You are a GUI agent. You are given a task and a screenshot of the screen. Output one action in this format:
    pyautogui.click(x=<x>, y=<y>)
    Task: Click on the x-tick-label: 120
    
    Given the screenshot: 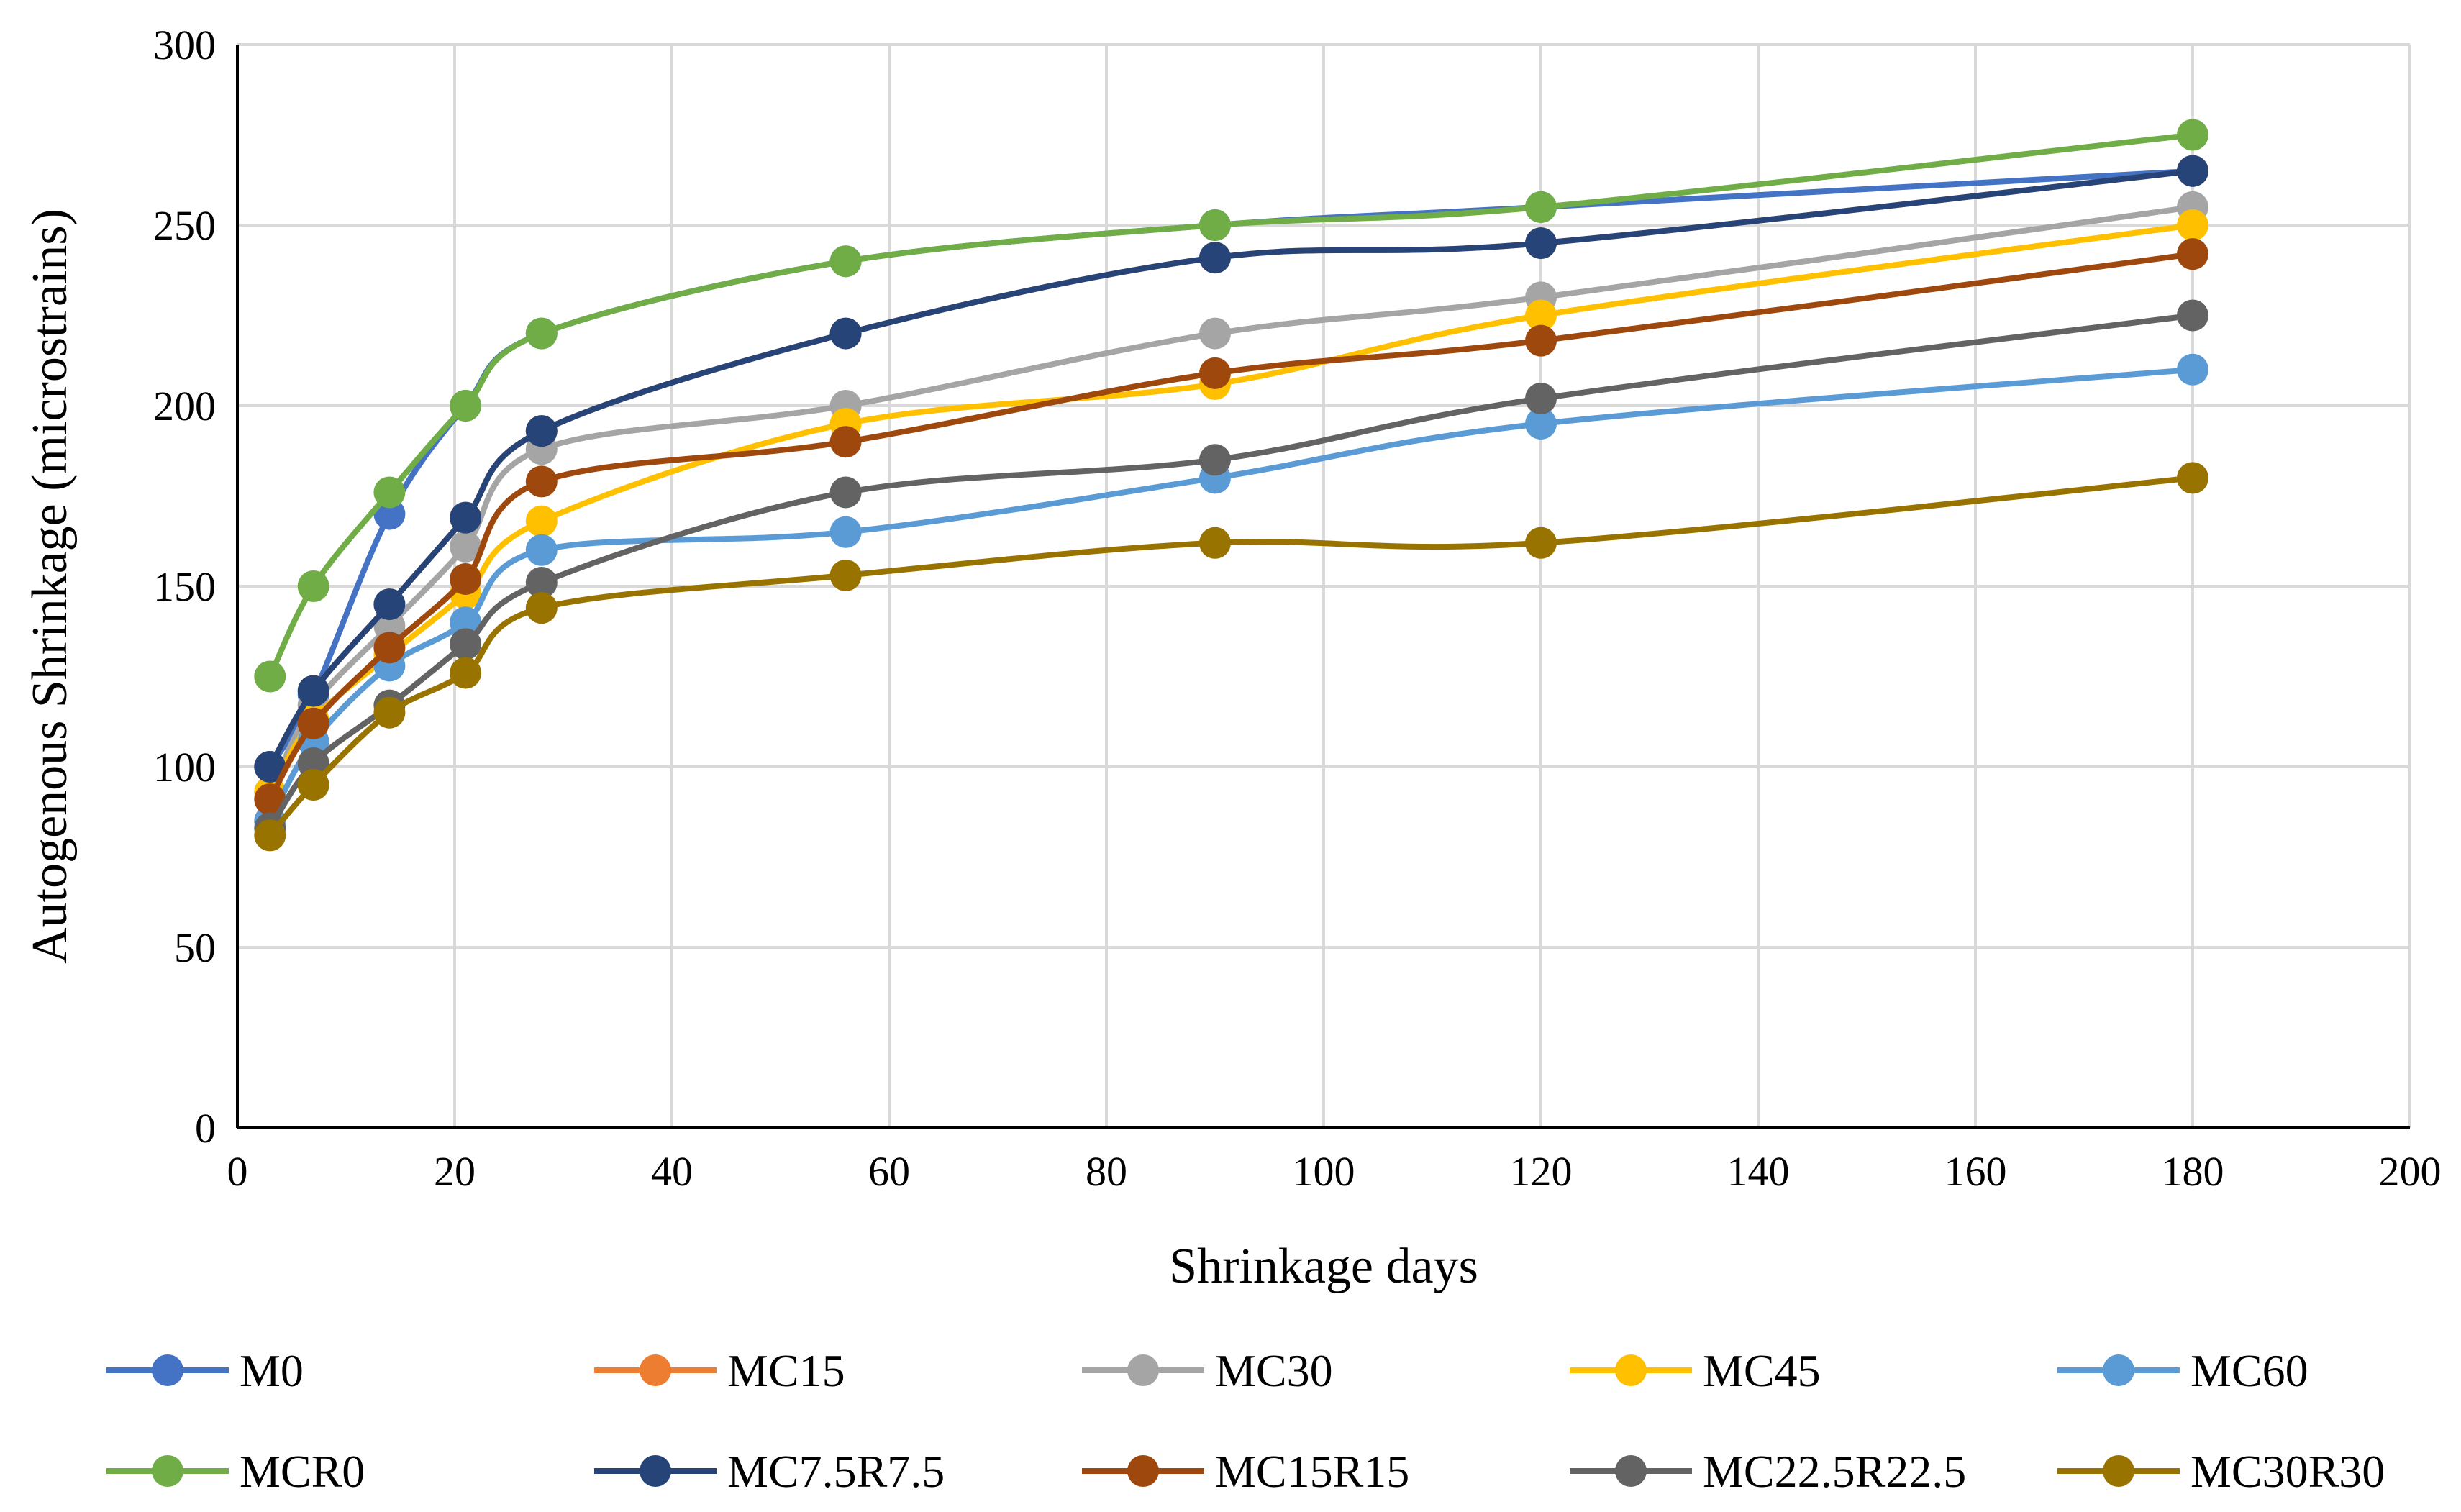 What is the action you would take?
    pyautogui.click(x=1541, y=1172)
    